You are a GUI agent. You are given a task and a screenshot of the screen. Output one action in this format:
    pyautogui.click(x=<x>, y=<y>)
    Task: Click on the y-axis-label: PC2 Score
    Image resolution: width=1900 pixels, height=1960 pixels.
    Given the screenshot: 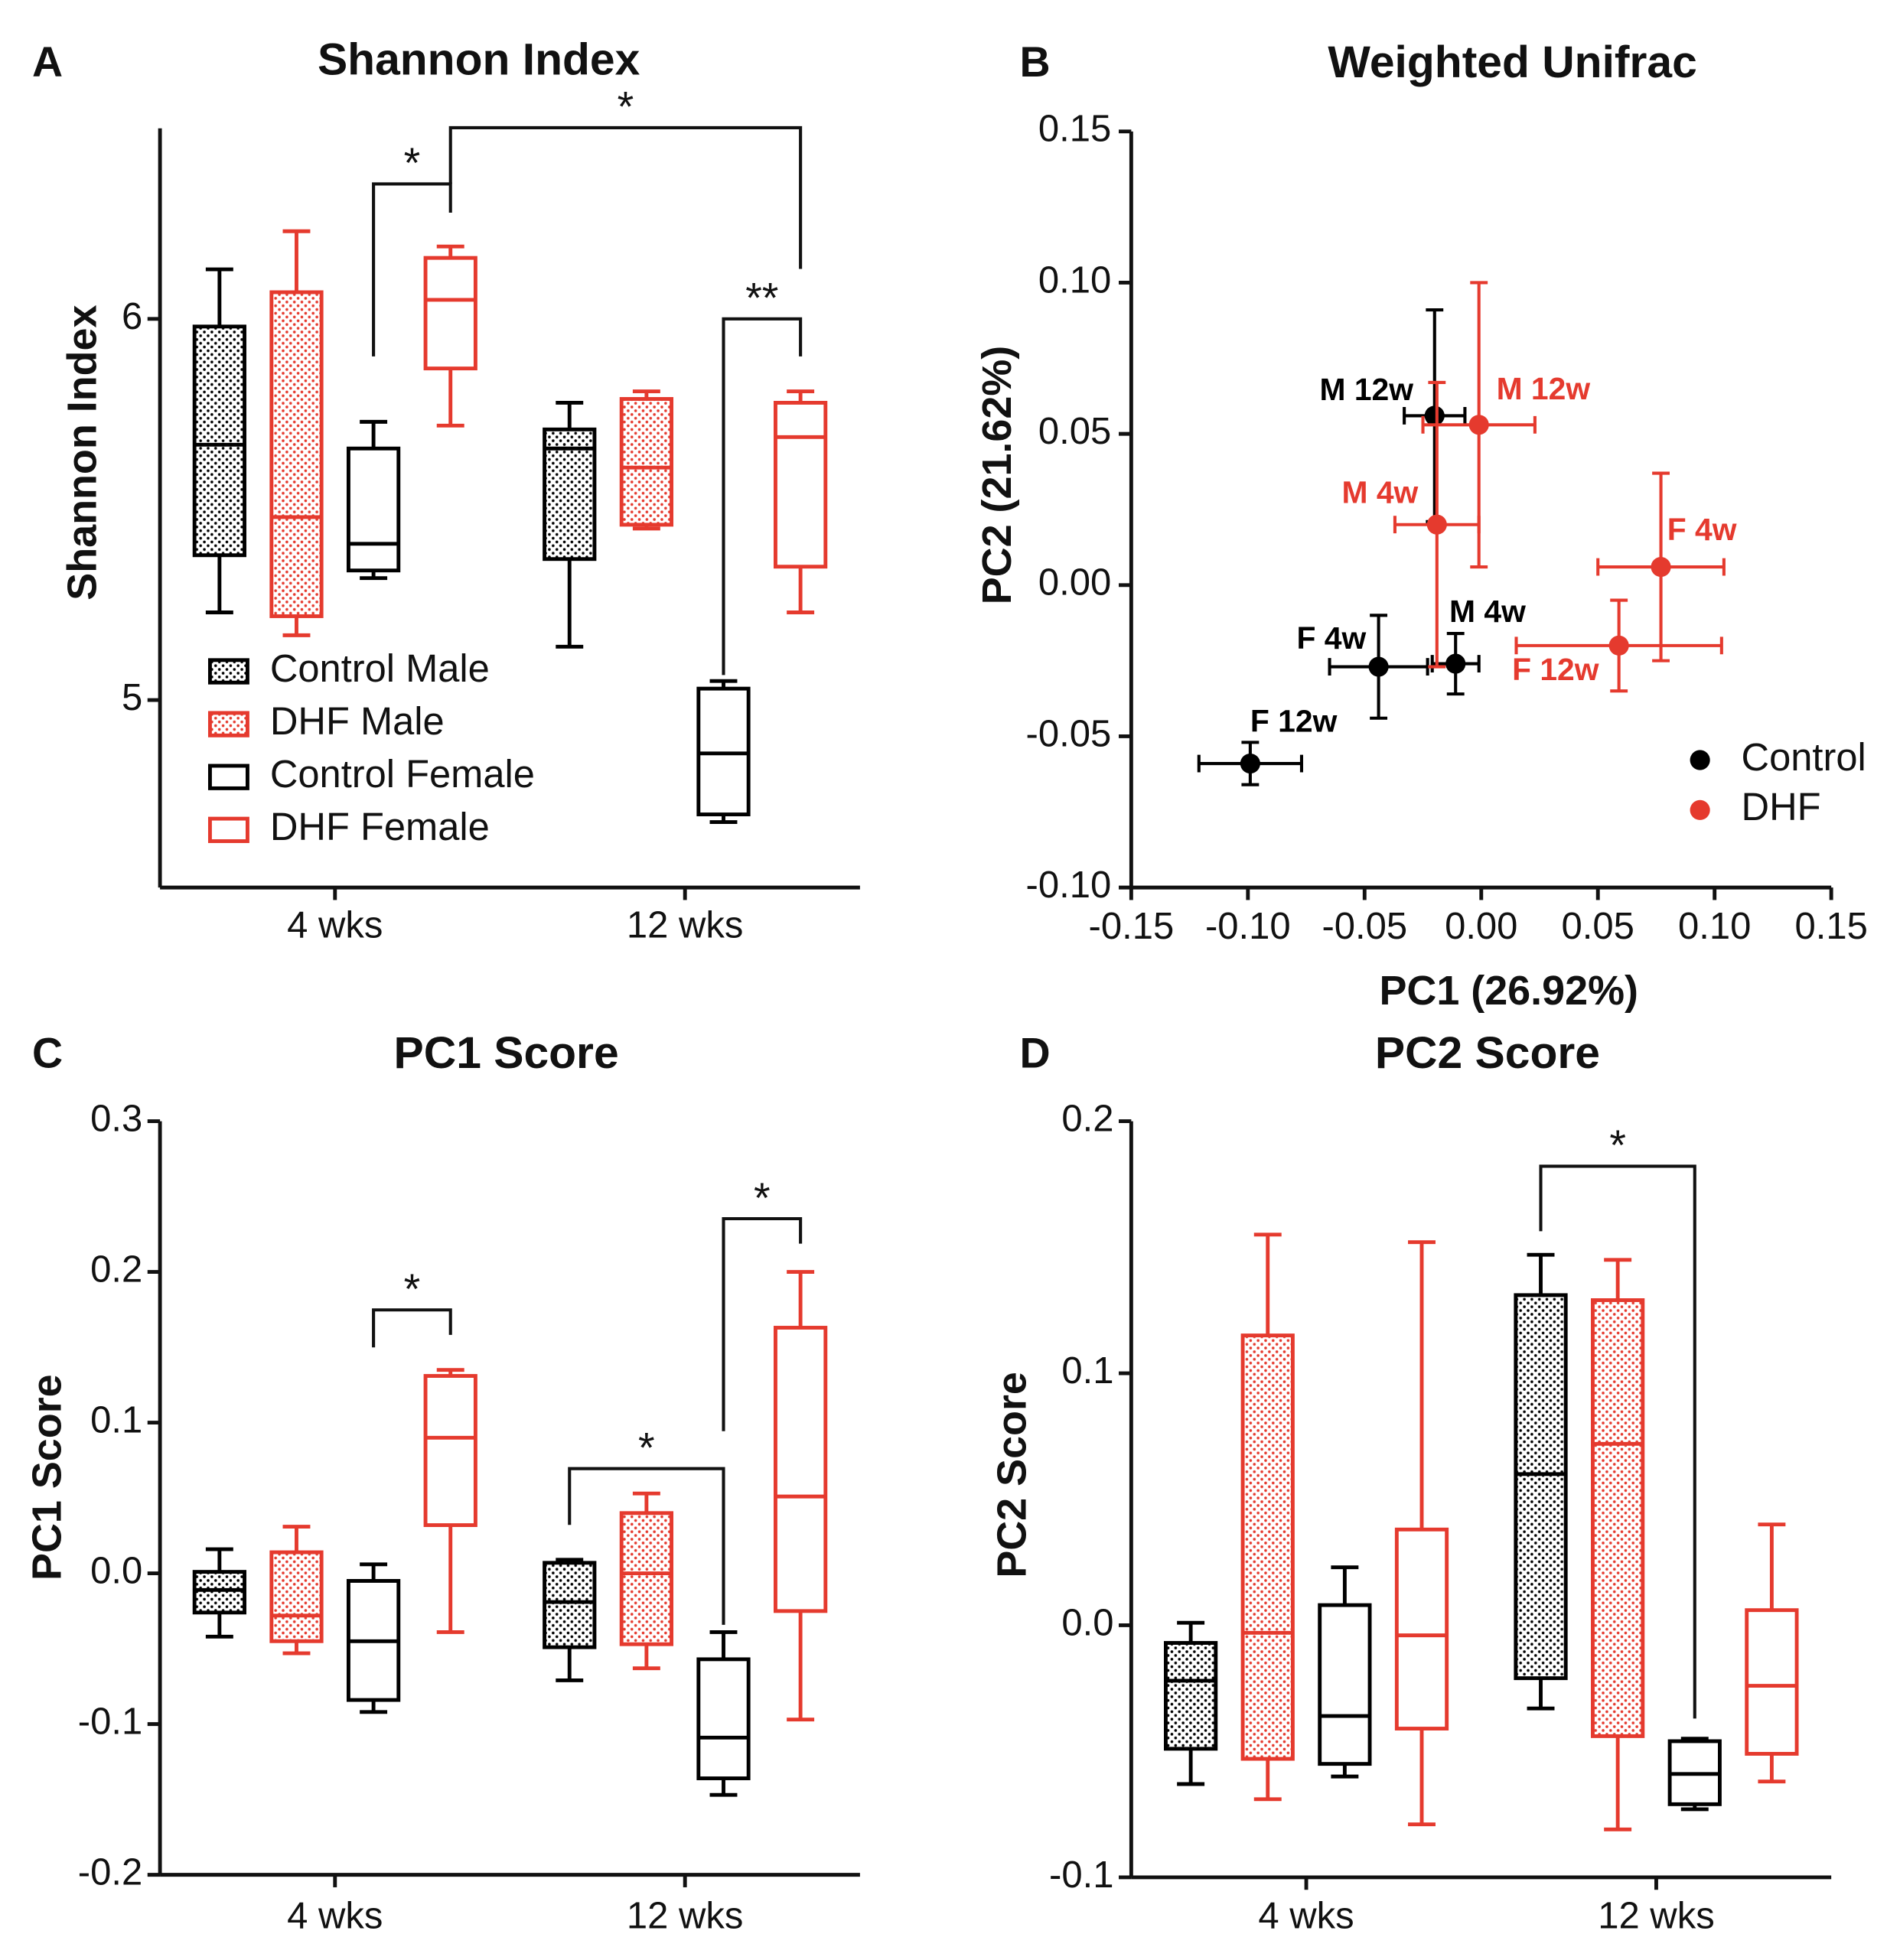 What is the action you would take?
    pyautogui.click(x=1012, y=1475)
    